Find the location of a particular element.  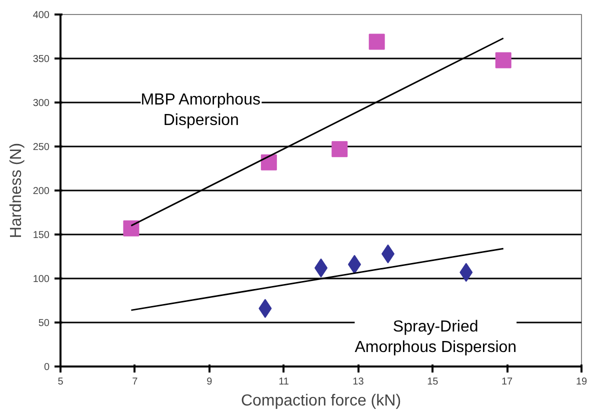

y-tick-label: 200 is located at coordinates (41, 191).